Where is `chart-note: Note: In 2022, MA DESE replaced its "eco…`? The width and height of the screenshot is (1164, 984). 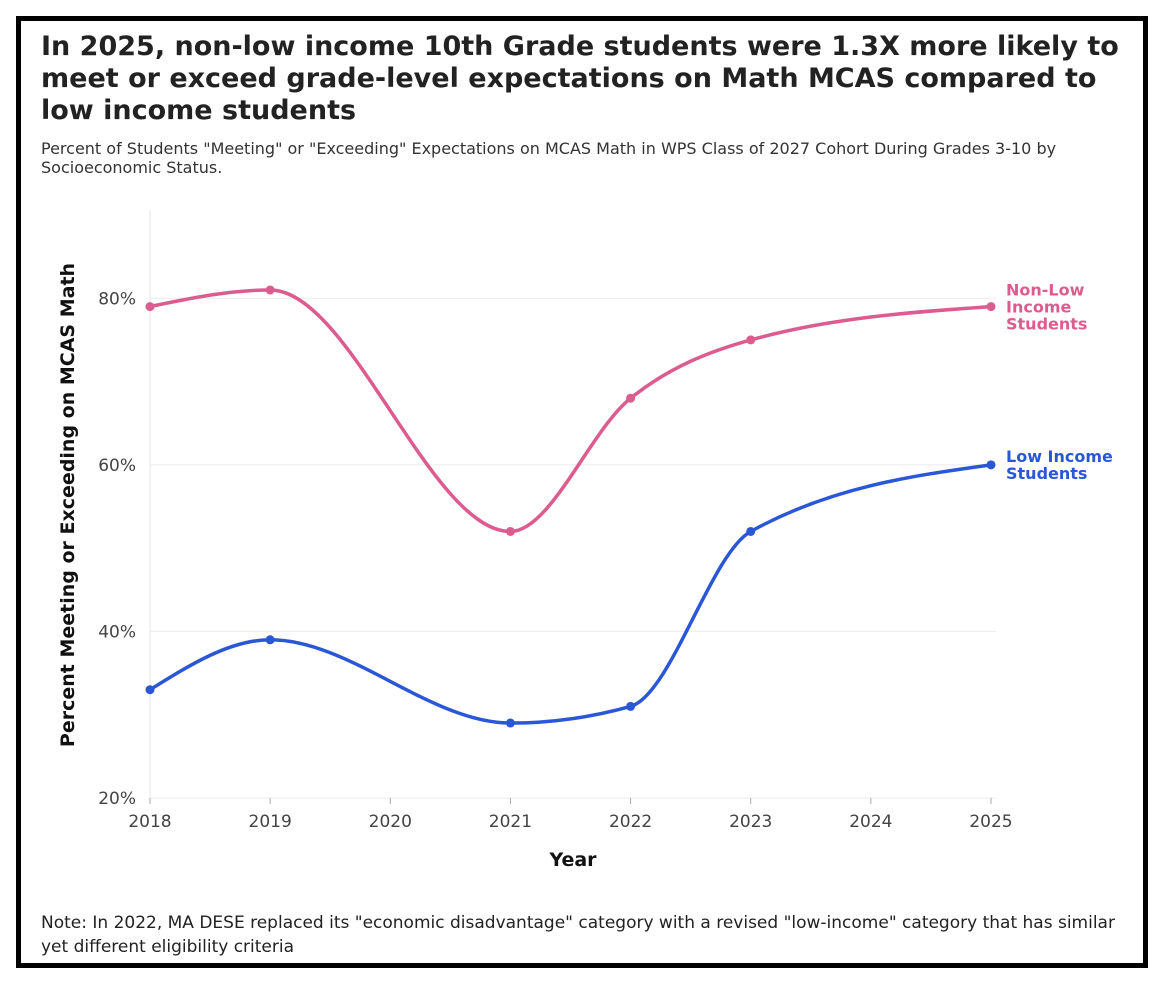 chart-note: Note: In 2022, MA DESE replaced its "eco… is located at coordinates (578, 935).